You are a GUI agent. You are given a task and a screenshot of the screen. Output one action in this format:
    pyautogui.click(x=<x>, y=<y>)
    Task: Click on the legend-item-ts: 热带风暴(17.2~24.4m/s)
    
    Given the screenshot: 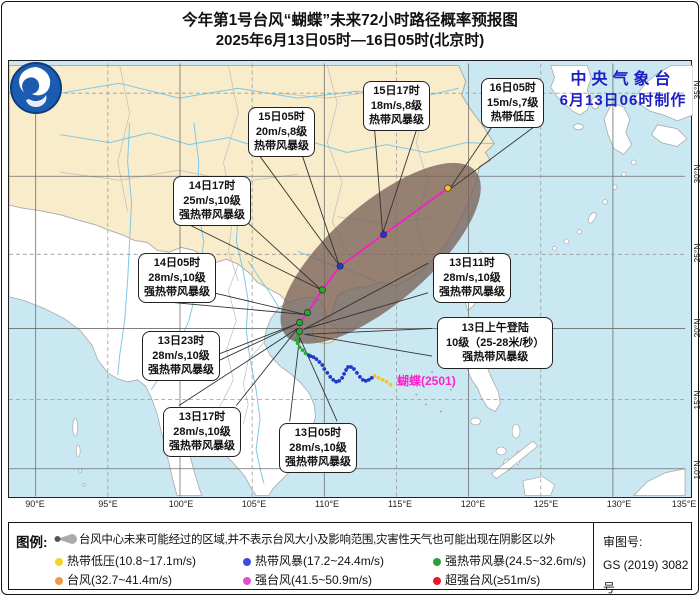 What is the action you would take?
    pyautogui.click(x=313, y=560)
    